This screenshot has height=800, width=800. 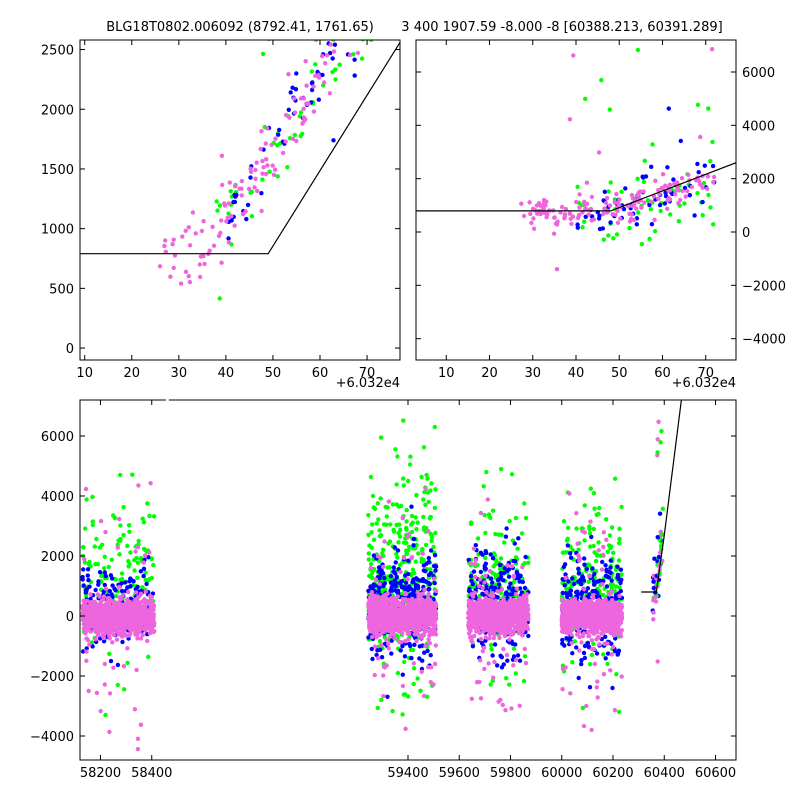 I want to click on zoom-left-xtick-label: 20, so click(x=131, y=373).